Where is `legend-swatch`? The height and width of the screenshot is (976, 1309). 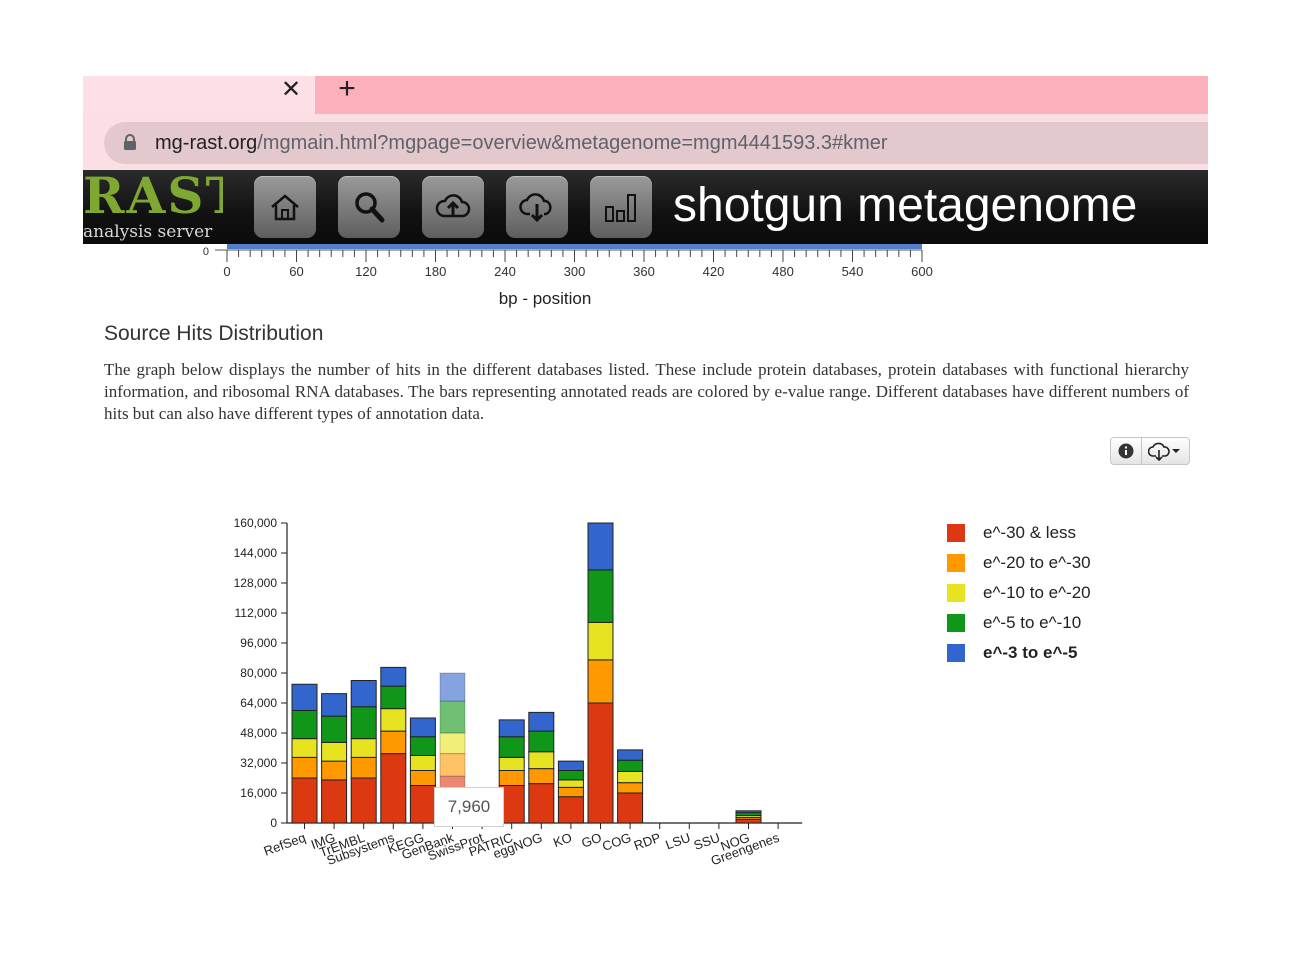 legend-swatch is located at coordinates (956, 533).